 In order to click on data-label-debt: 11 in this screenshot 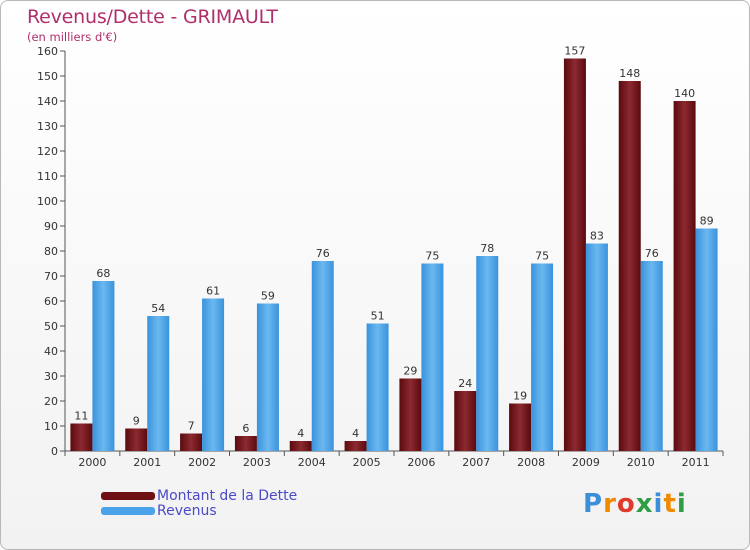, I will do `click(81, 416)`.